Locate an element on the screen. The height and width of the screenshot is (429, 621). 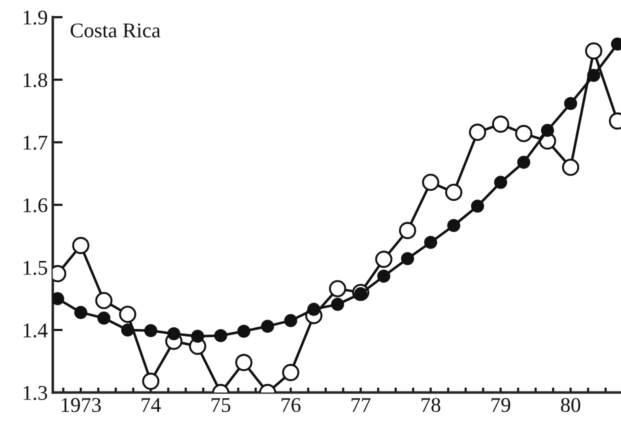
y-tick-label: 1.7 is located at coordinates (36, 143).